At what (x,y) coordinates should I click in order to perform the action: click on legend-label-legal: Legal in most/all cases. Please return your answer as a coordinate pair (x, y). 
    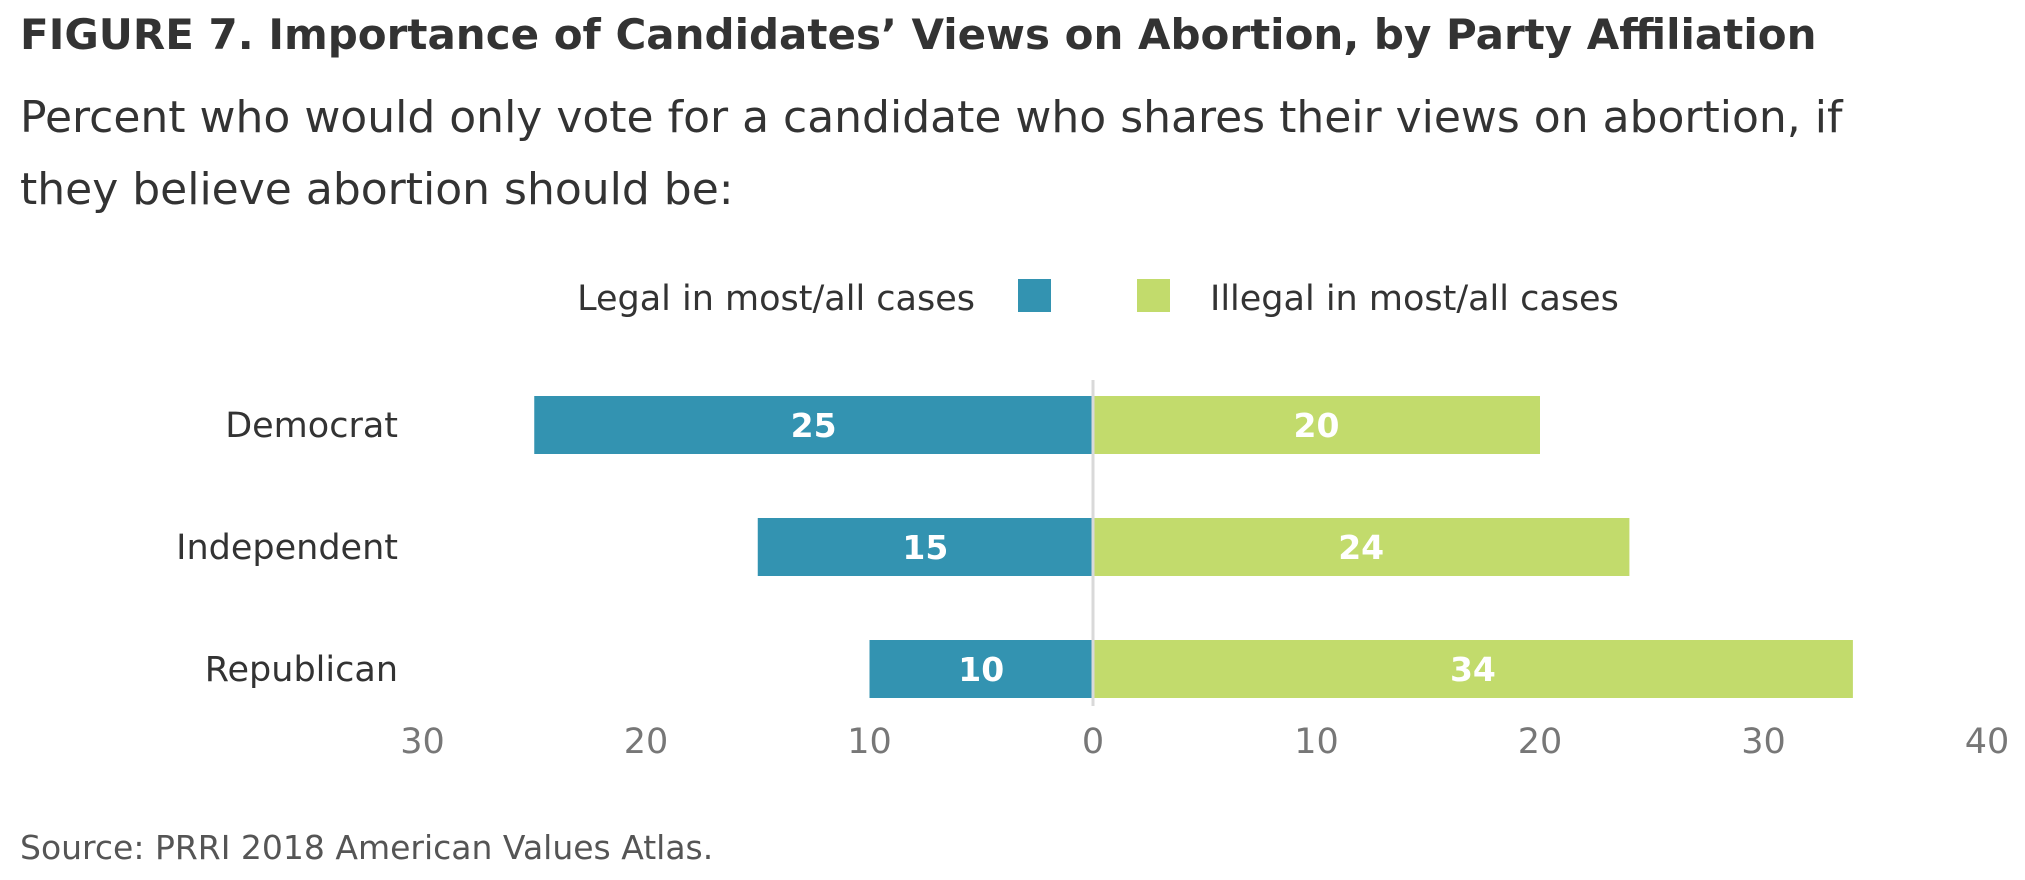
    Looking at the image, I should click on (776, 299).